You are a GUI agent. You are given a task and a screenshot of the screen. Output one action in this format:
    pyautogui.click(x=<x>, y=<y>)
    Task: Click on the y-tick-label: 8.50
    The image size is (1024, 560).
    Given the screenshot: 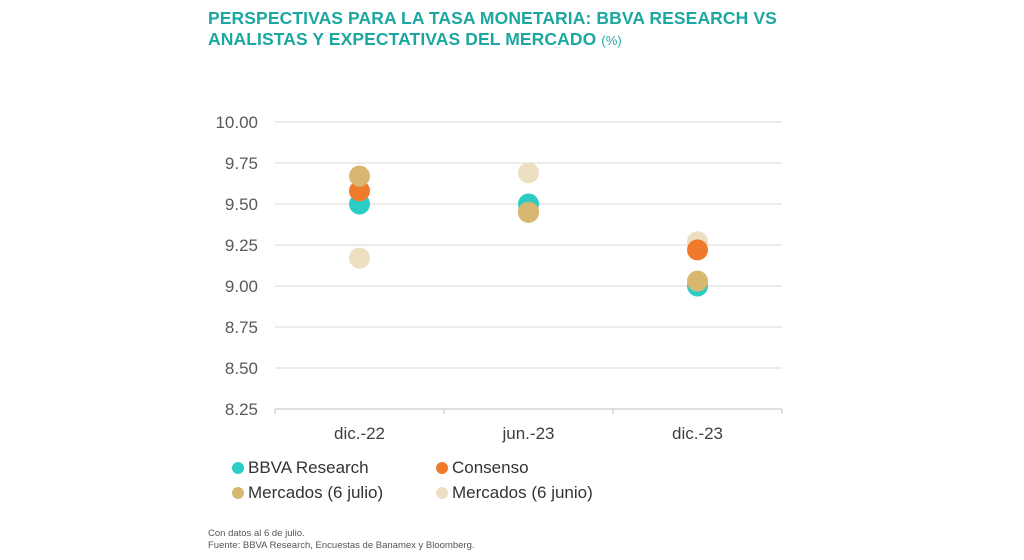 What is the action you would take?
    pyautogui.click(x=241, y=368)
    